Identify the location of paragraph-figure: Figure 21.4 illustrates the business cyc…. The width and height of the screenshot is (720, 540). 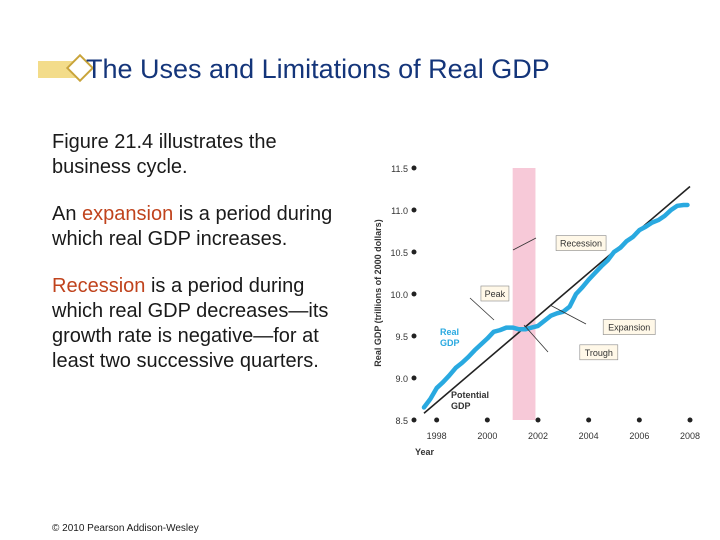
(164, 154).